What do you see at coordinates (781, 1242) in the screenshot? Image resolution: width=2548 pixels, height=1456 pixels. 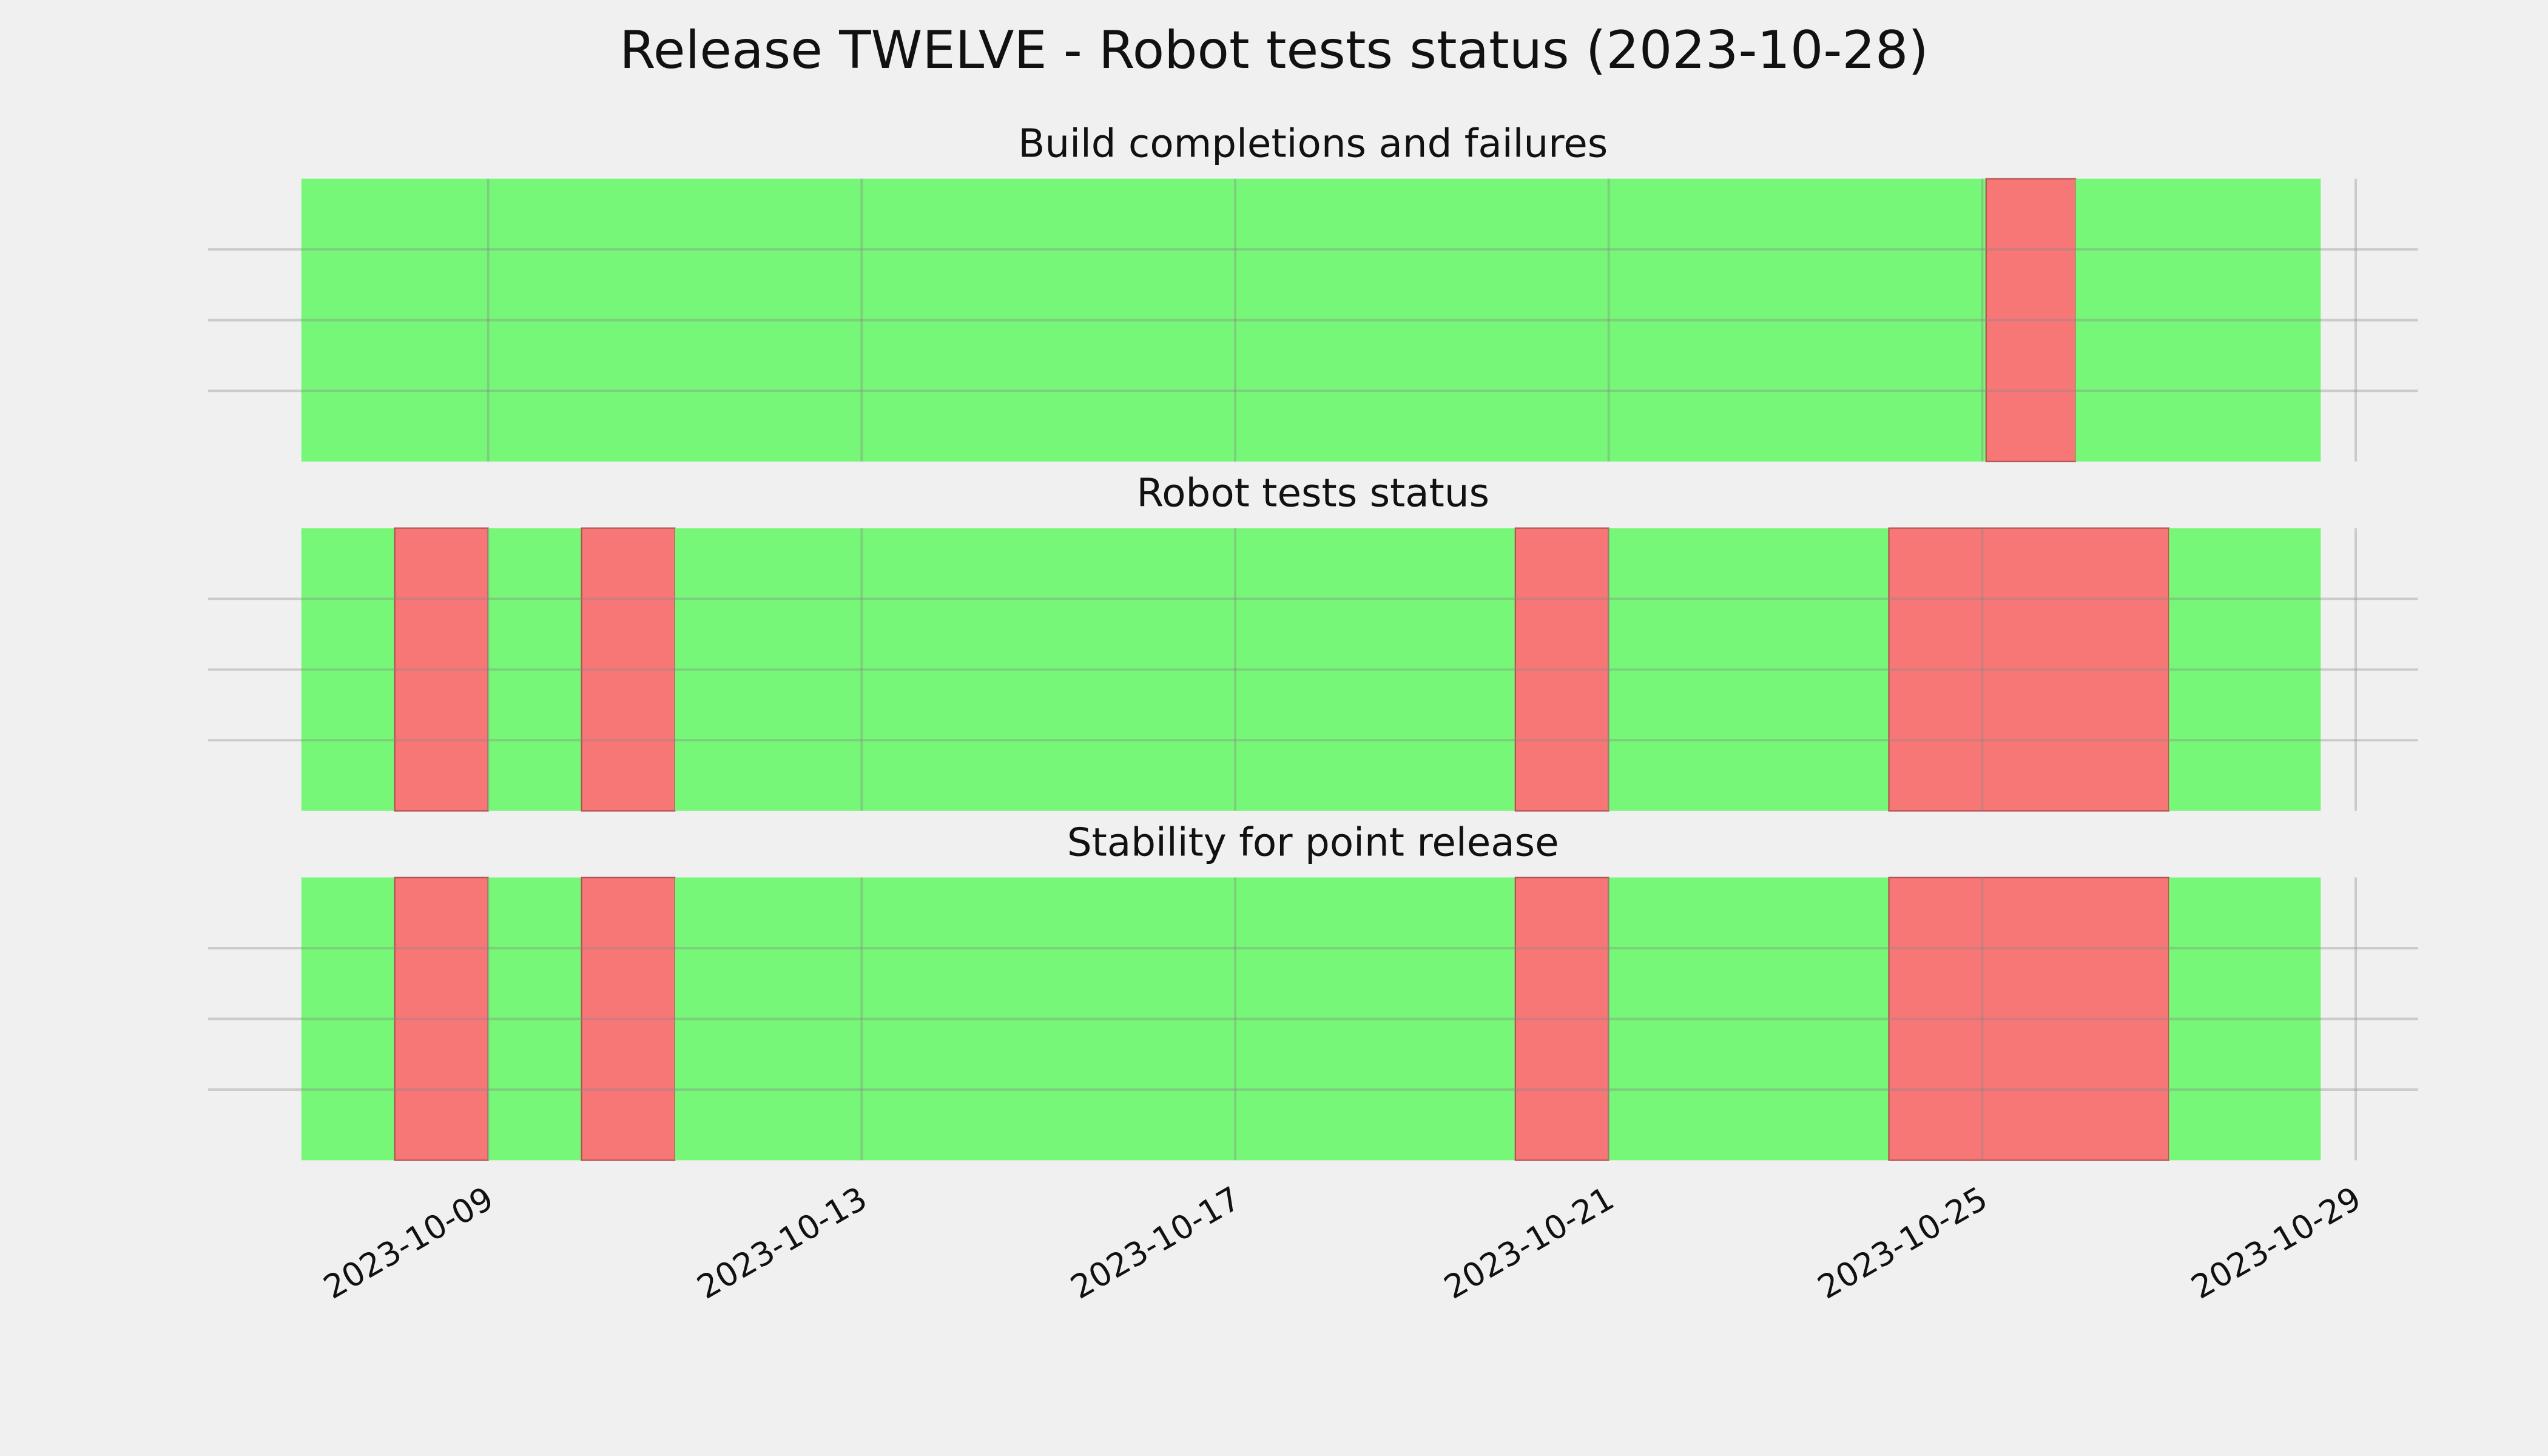 I see `x-tick-label: 2023-10-13` at bounding box center [781, 1242].